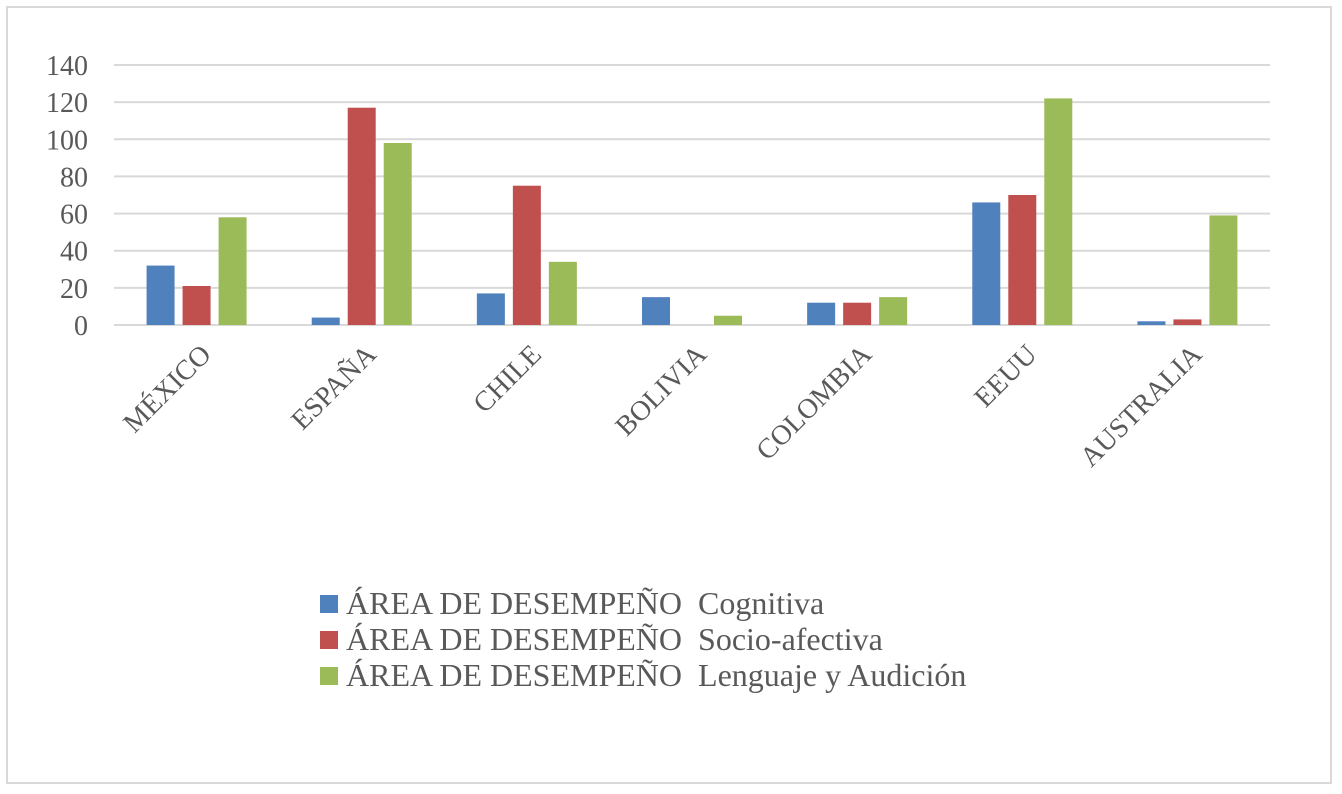 Image resolution: width=1342 pixels, height=794 pixels. What do you see at coordinates (74, 289) in the screenshot?
I see `y-tick-label: 20` at bounding box center [74, 289].